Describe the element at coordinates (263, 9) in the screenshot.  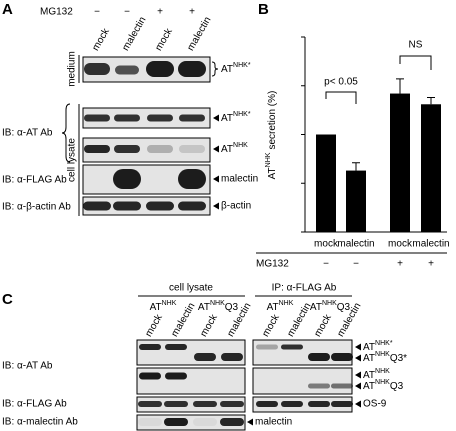
I see `panel-letter: B` at that location.